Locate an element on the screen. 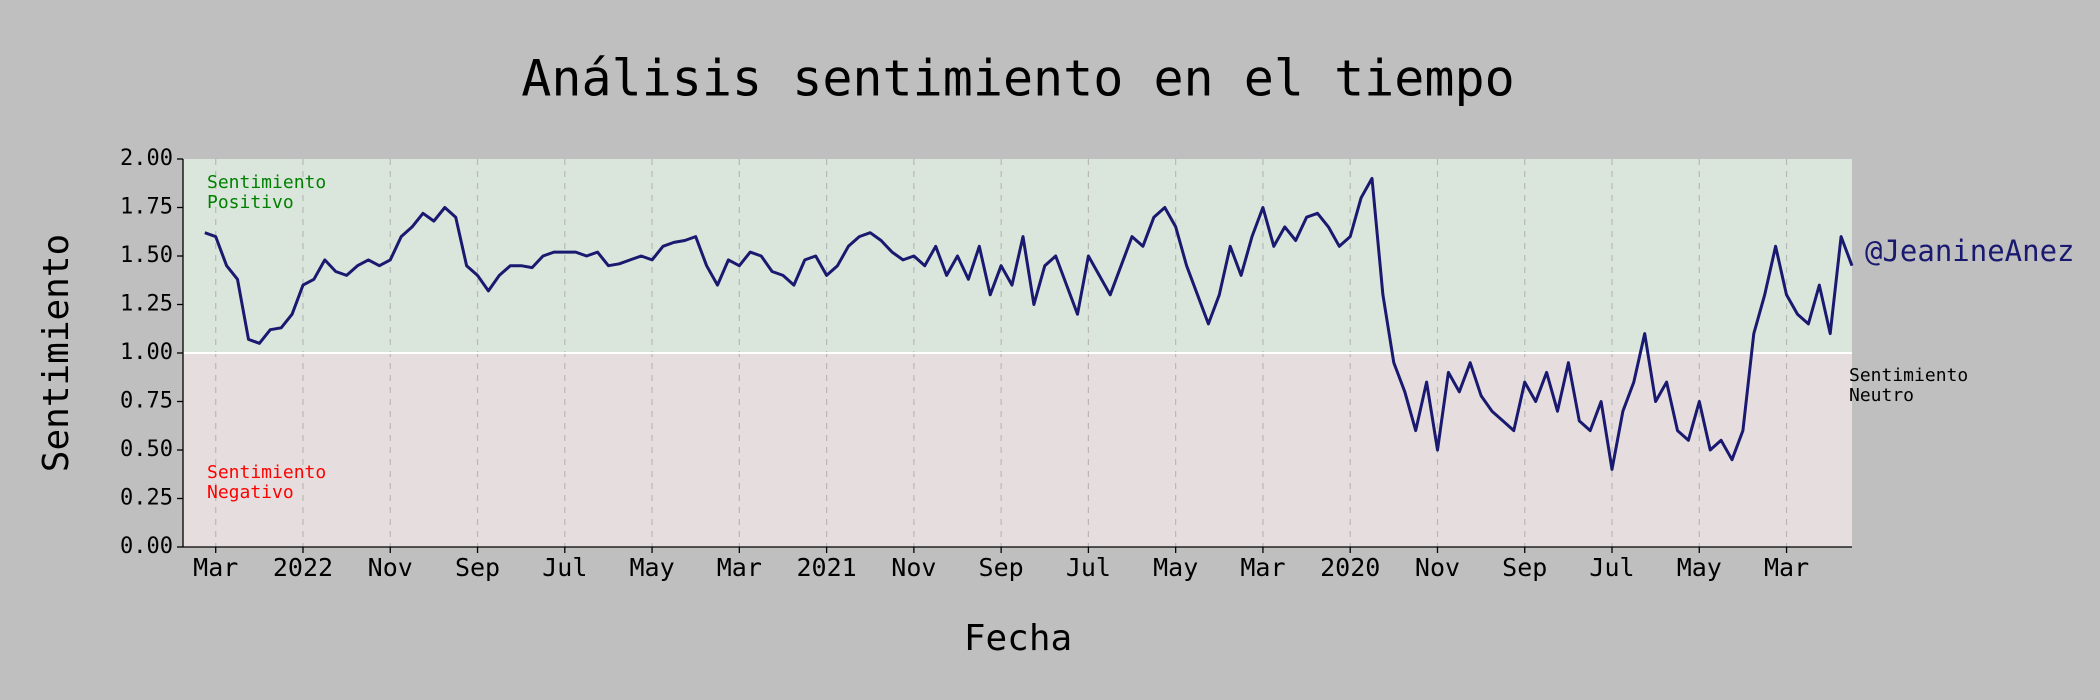  y-tick-label: 2.00 is located at coordinates (146, 158).